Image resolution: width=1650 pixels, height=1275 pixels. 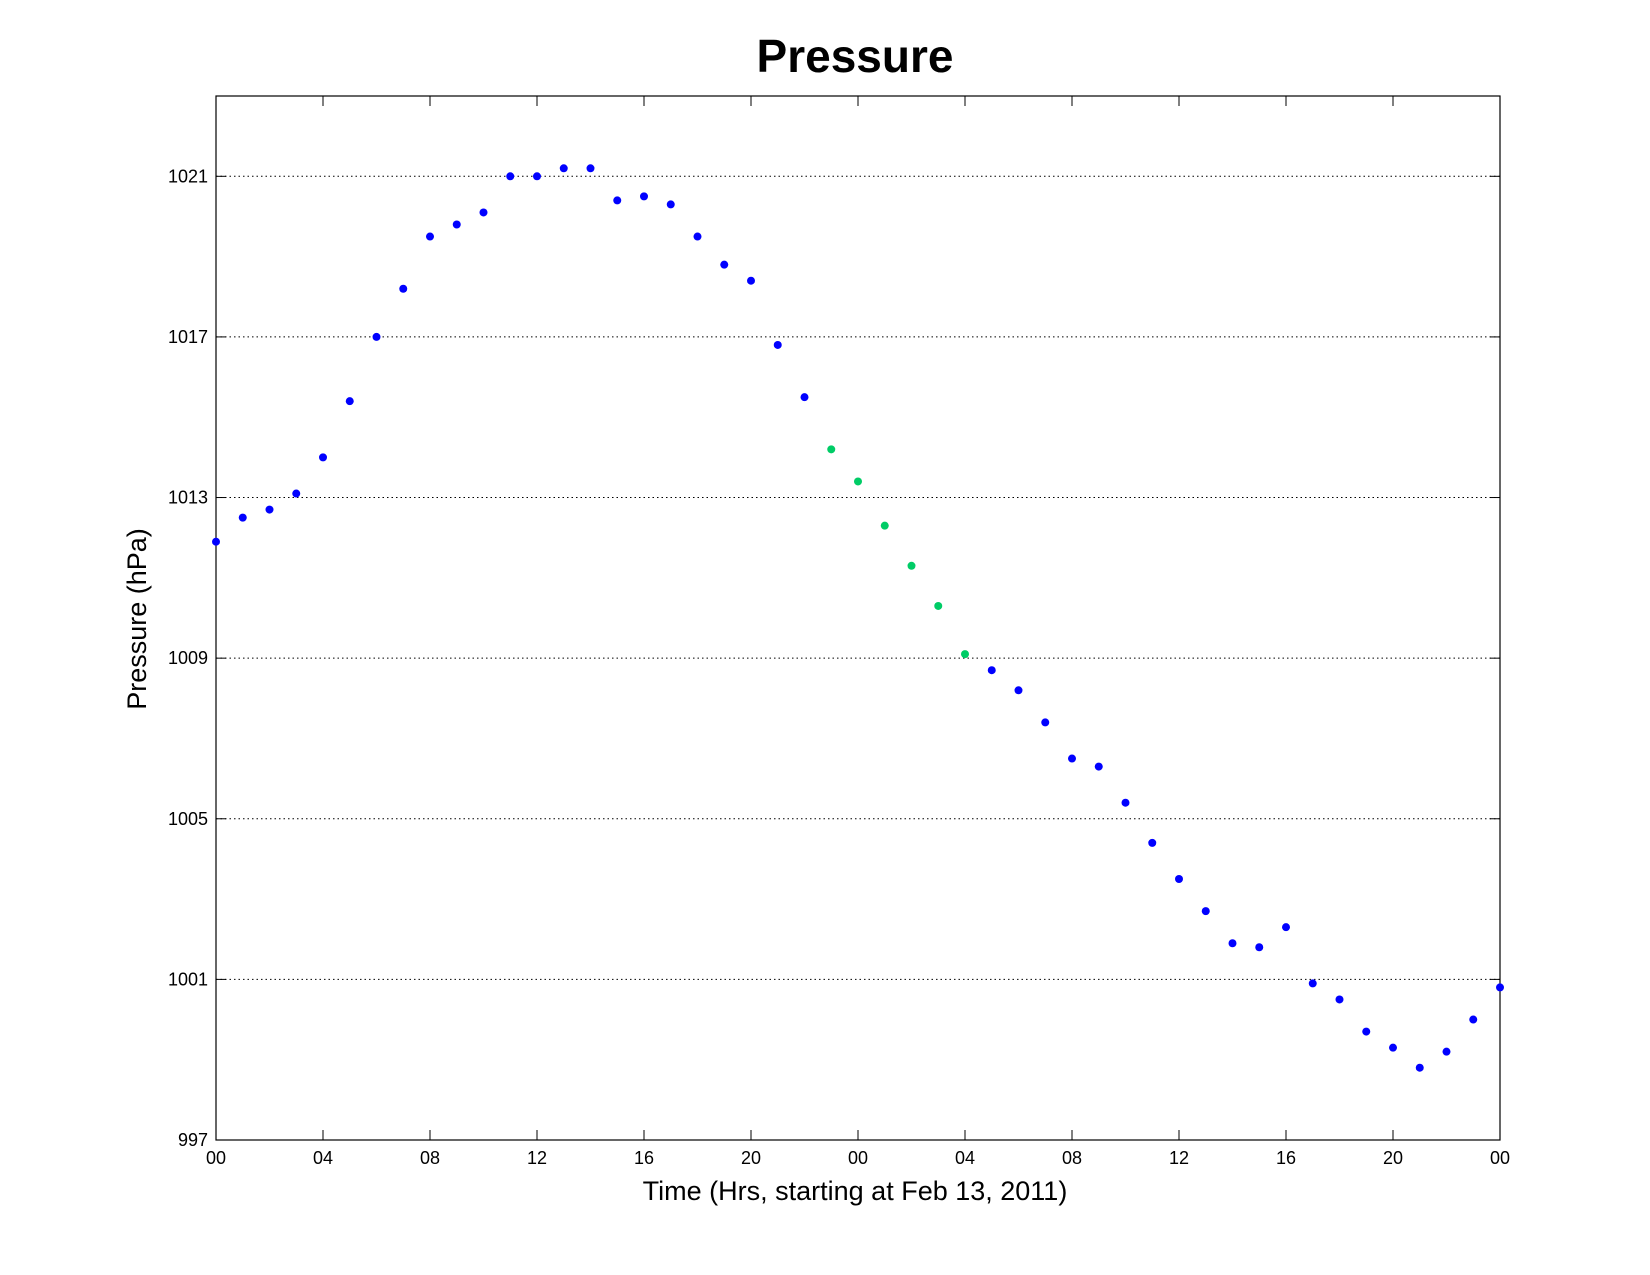 What do you see at coordinates (193, 1140) in the screenshot?
I see `y-tick-label: 997` at bounding box center [193, 1140].